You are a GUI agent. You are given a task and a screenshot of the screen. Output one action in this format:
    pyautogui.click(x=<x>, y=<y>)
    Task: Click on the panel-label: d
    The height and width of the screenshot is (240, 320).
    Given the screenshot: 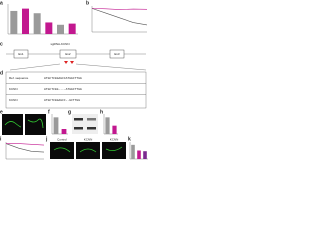 What is the action you would take?
    pyautogui.click(x=1, y=73)
    